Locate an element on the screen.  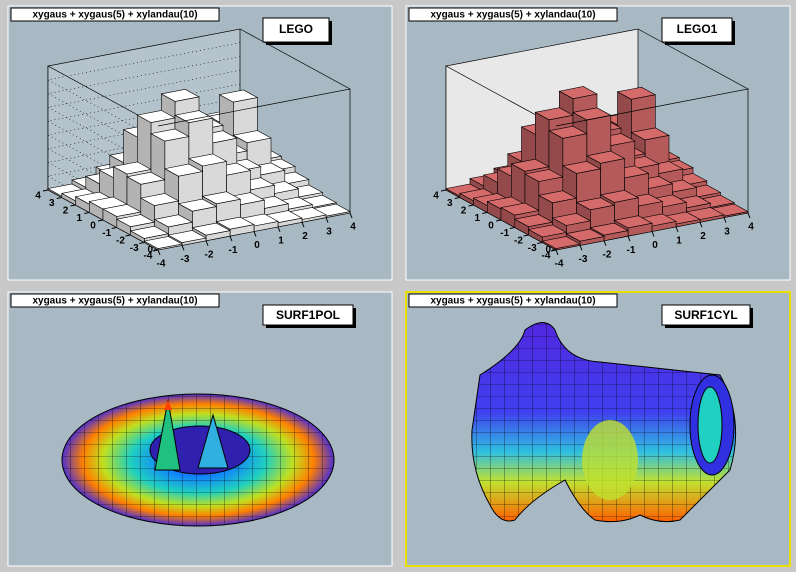
x-tick-label: 1 is located at coordinates (281, 241).